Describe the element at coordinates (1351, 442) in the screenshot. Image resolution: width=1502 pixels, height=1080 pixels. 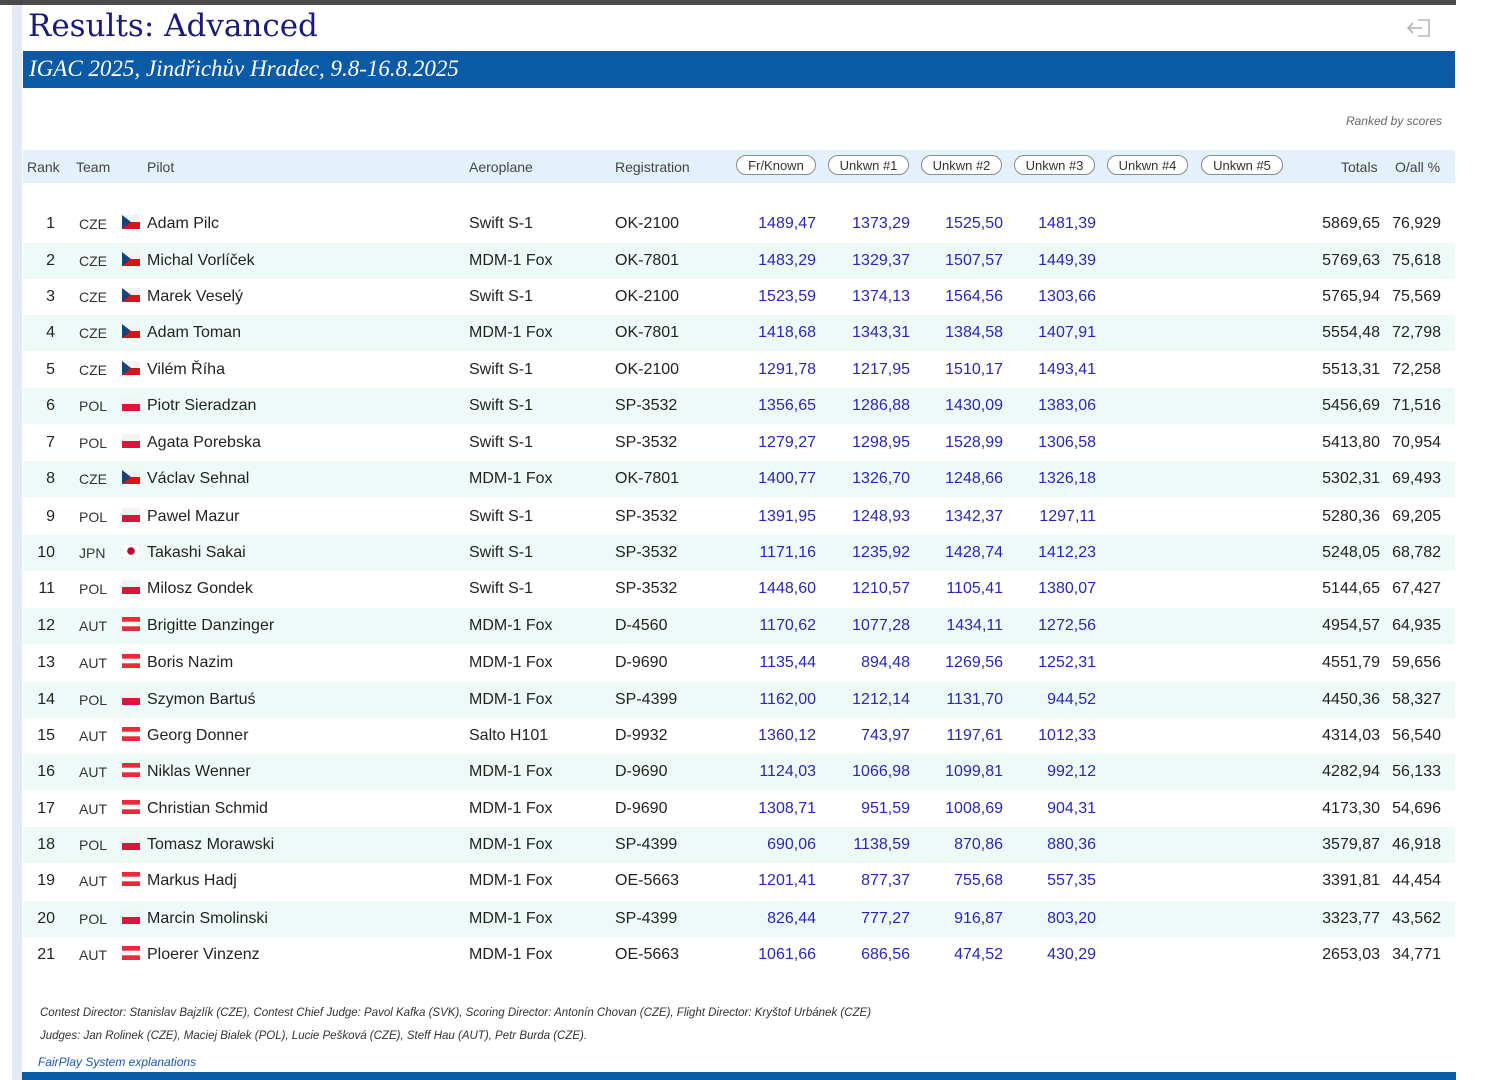
I see `total-score: 5413,80` at that location.